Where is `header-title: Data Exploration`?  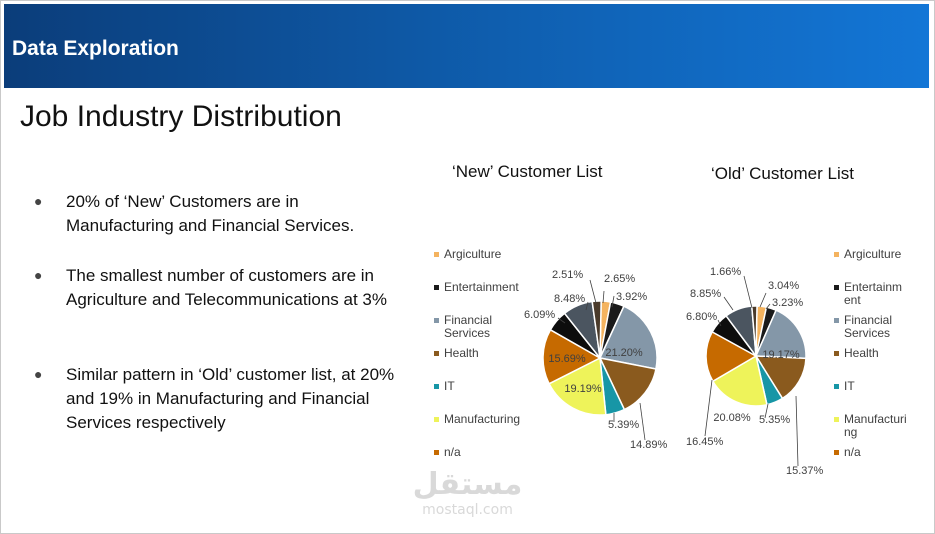 header-title: Data Exploration is located at coordinates (95, 48).